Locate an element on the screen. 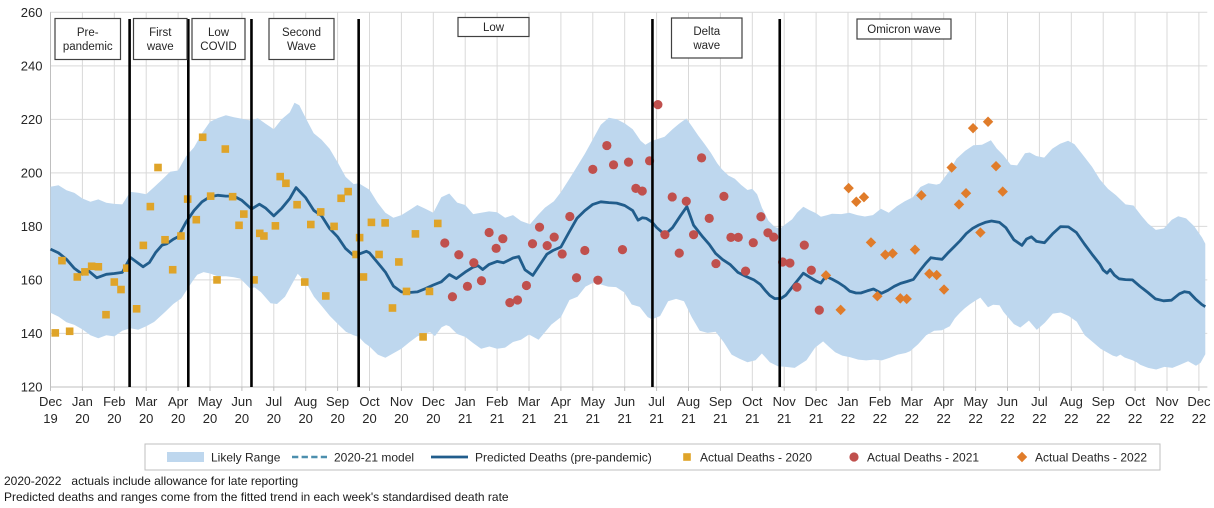 This screenshot has width=1214, height=508. x-tick-month: Oct is located at coordinates (752, 401).